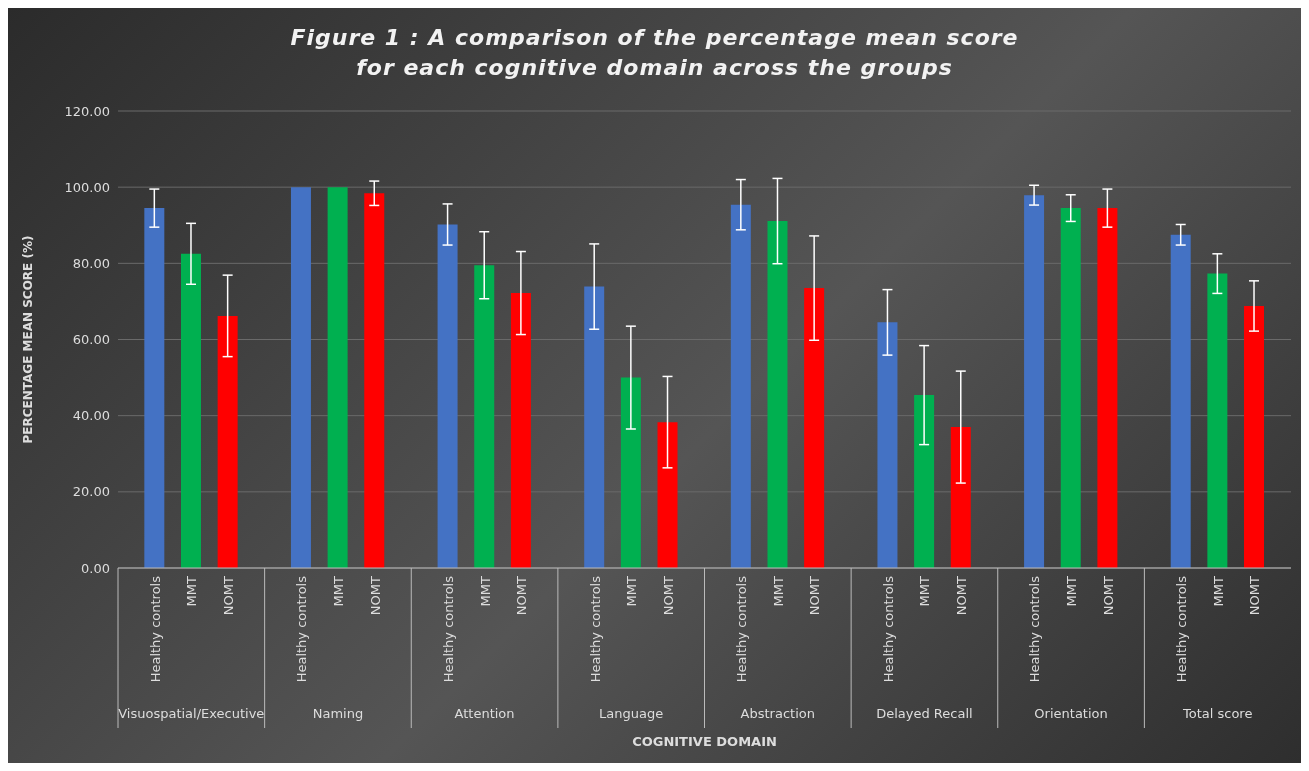 This screenshot has height=771, width=1309. I want to click on text: Abstraction, so click(778, 713).